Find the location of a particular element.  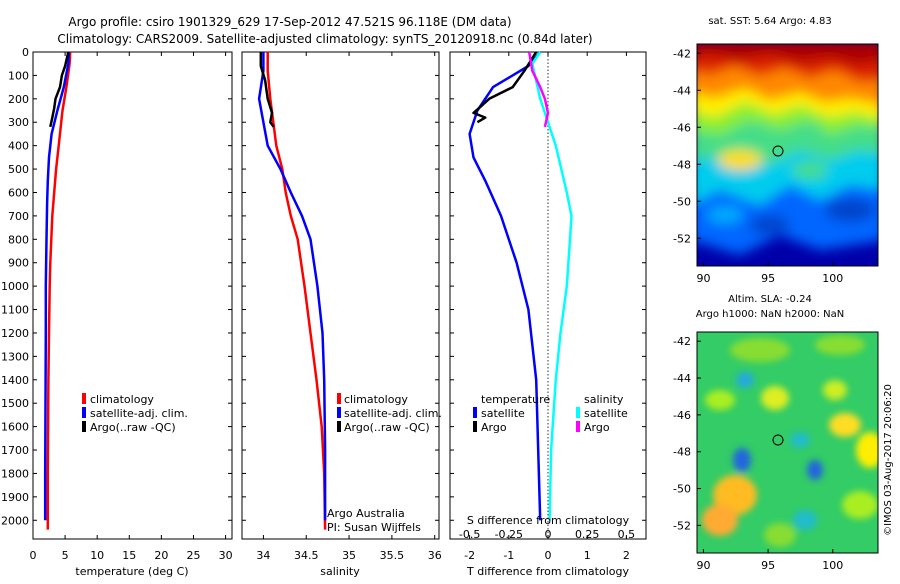

sst-field is located at coordinates (787, 149).